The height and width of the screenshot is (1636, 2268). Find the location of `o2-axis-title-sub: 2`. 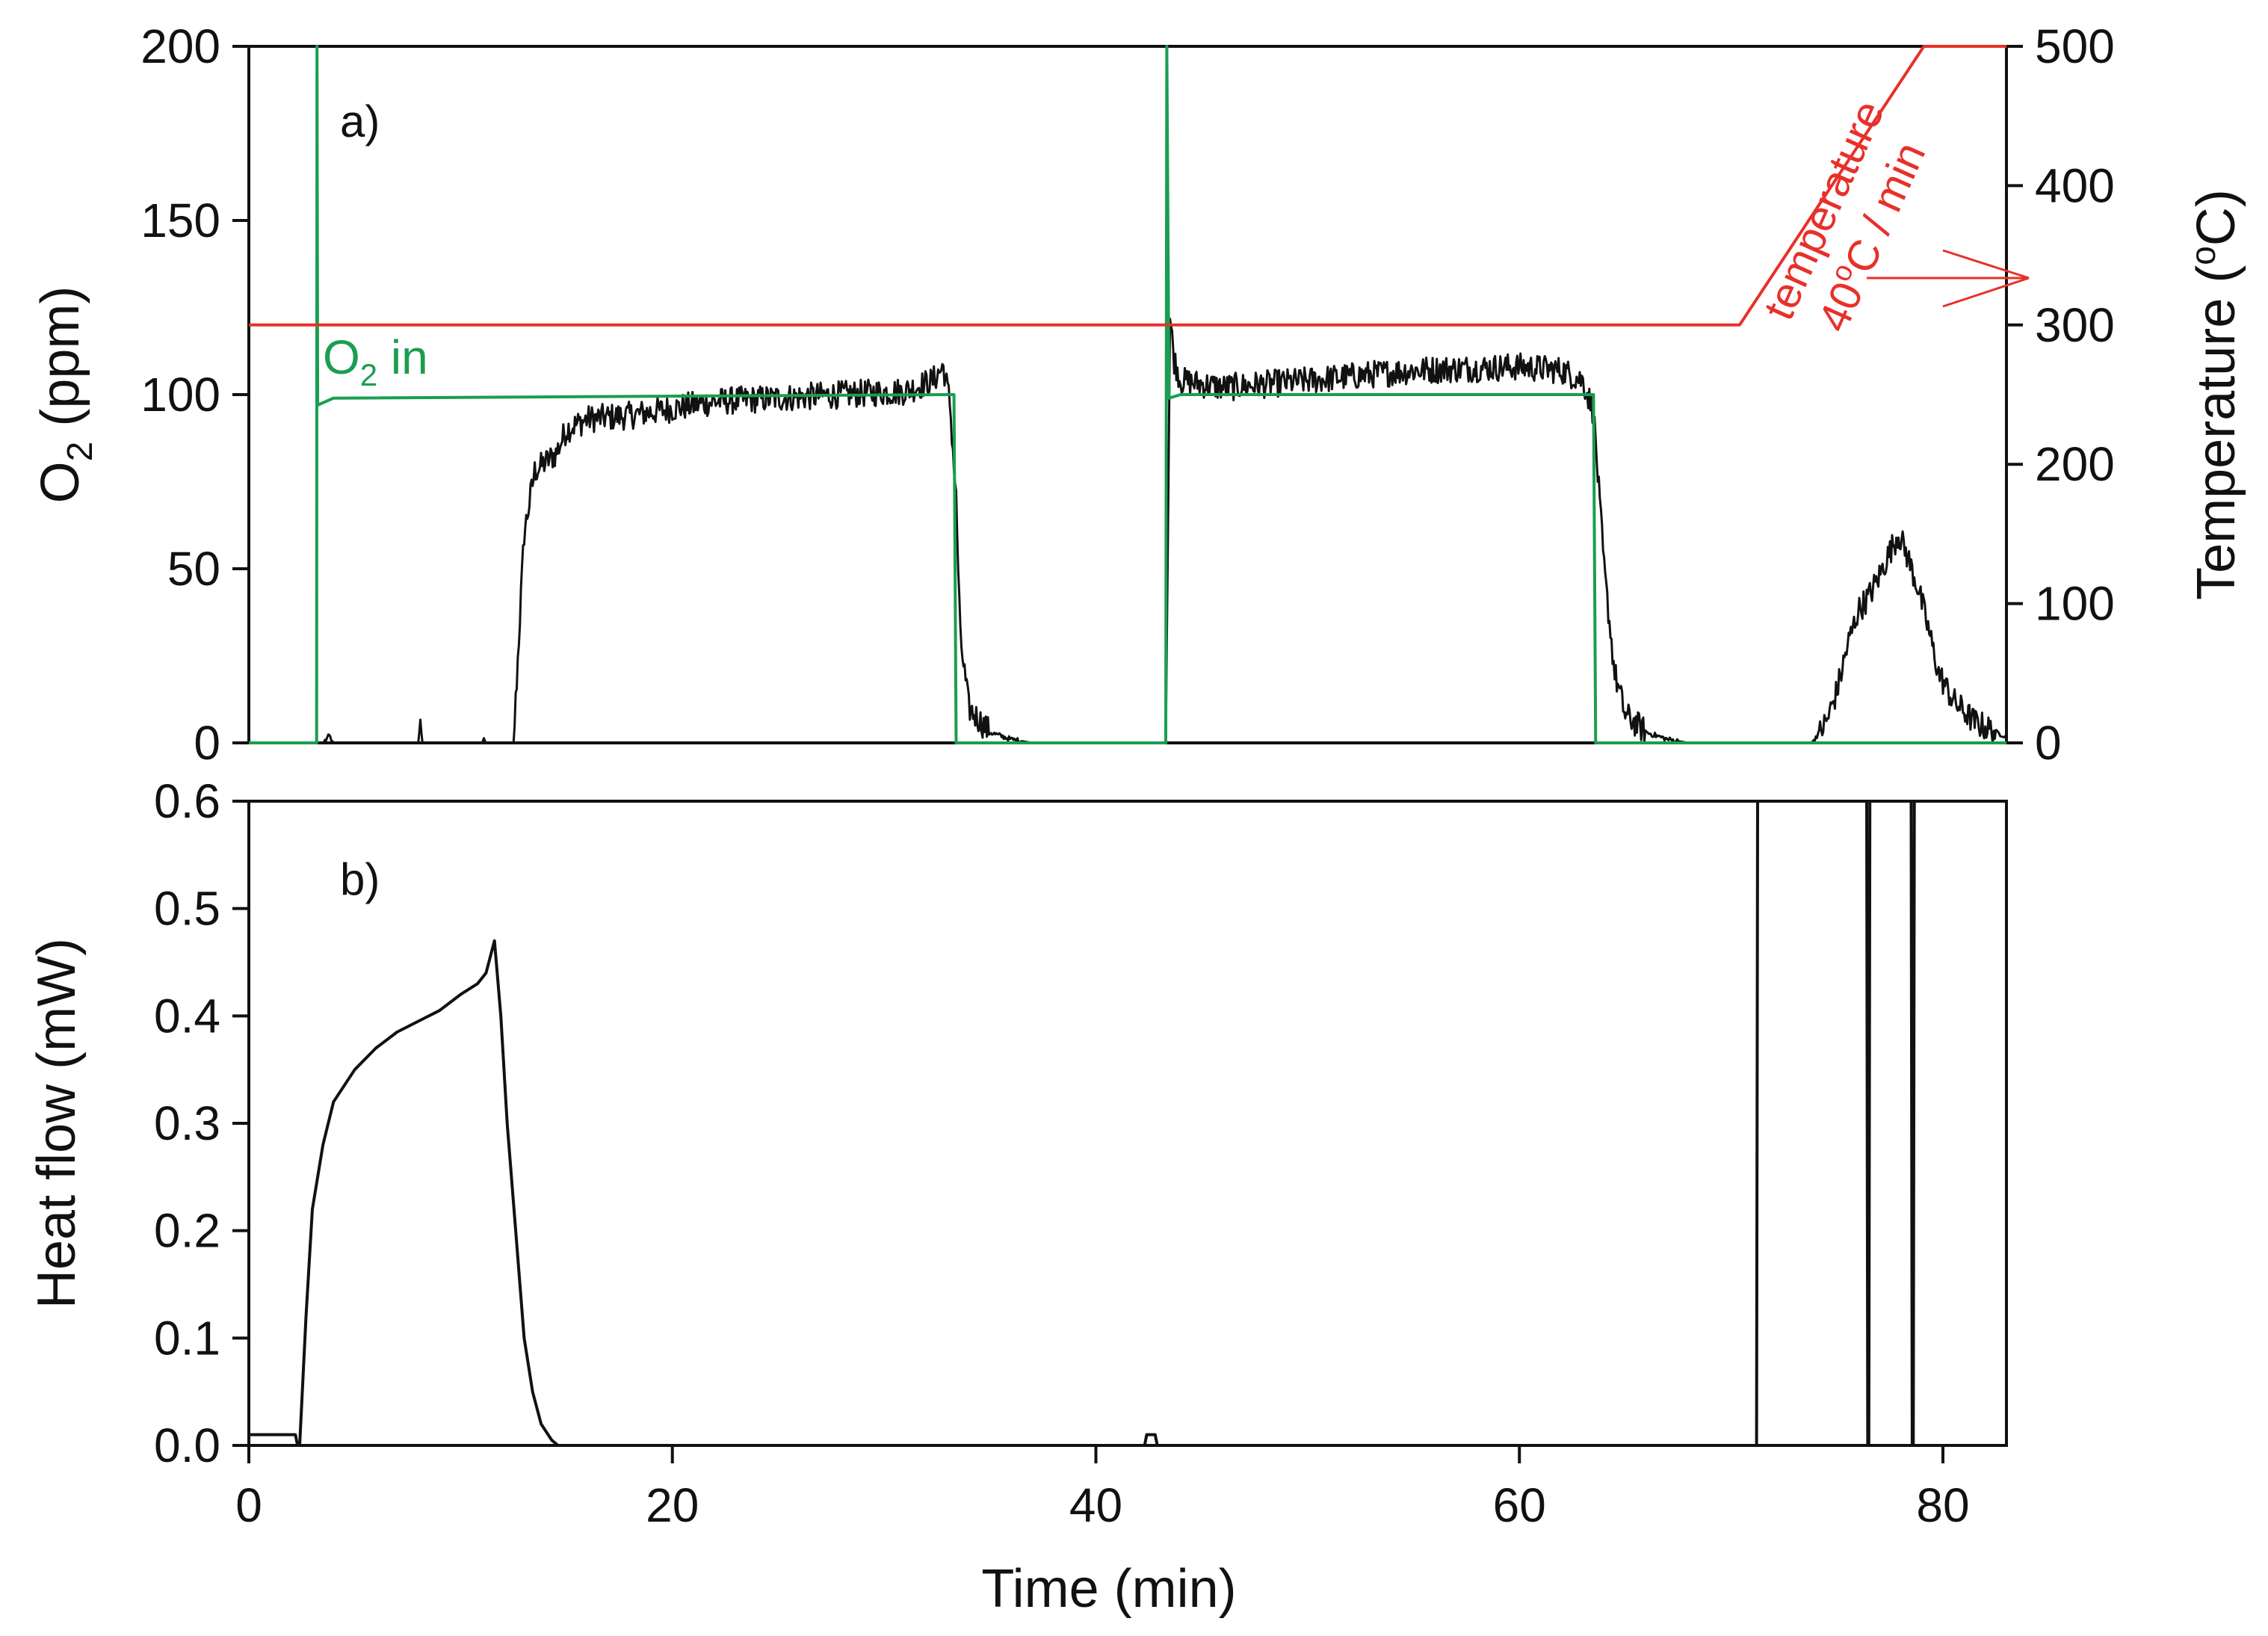

o2-axis-title-sub: 2 is located at coordinates (80, 452).